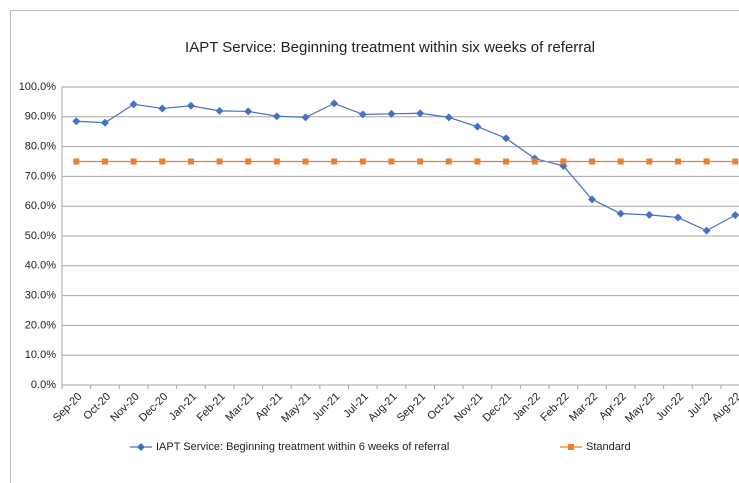 The image size is (739, 483). I want to click on y-tick-label: 30.0%, so click(40, 296).